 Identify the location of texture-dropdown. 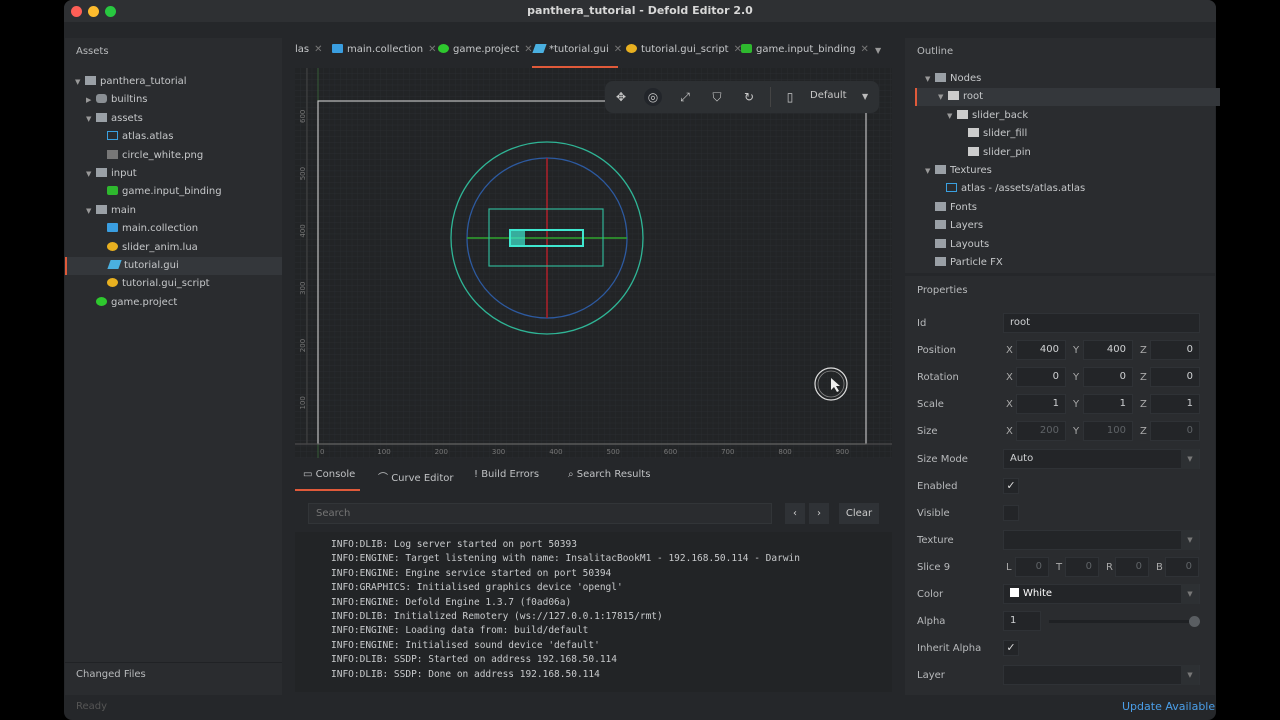
(1101, 539).